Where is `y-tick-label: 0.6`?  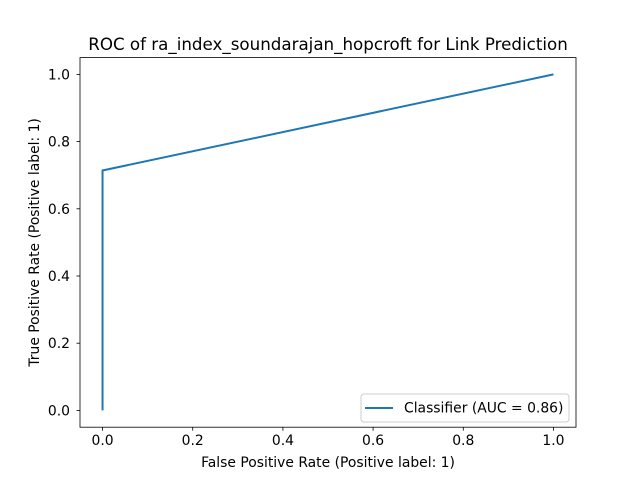 y-tick-label: 0.6 is located at coordinates (59, 210).